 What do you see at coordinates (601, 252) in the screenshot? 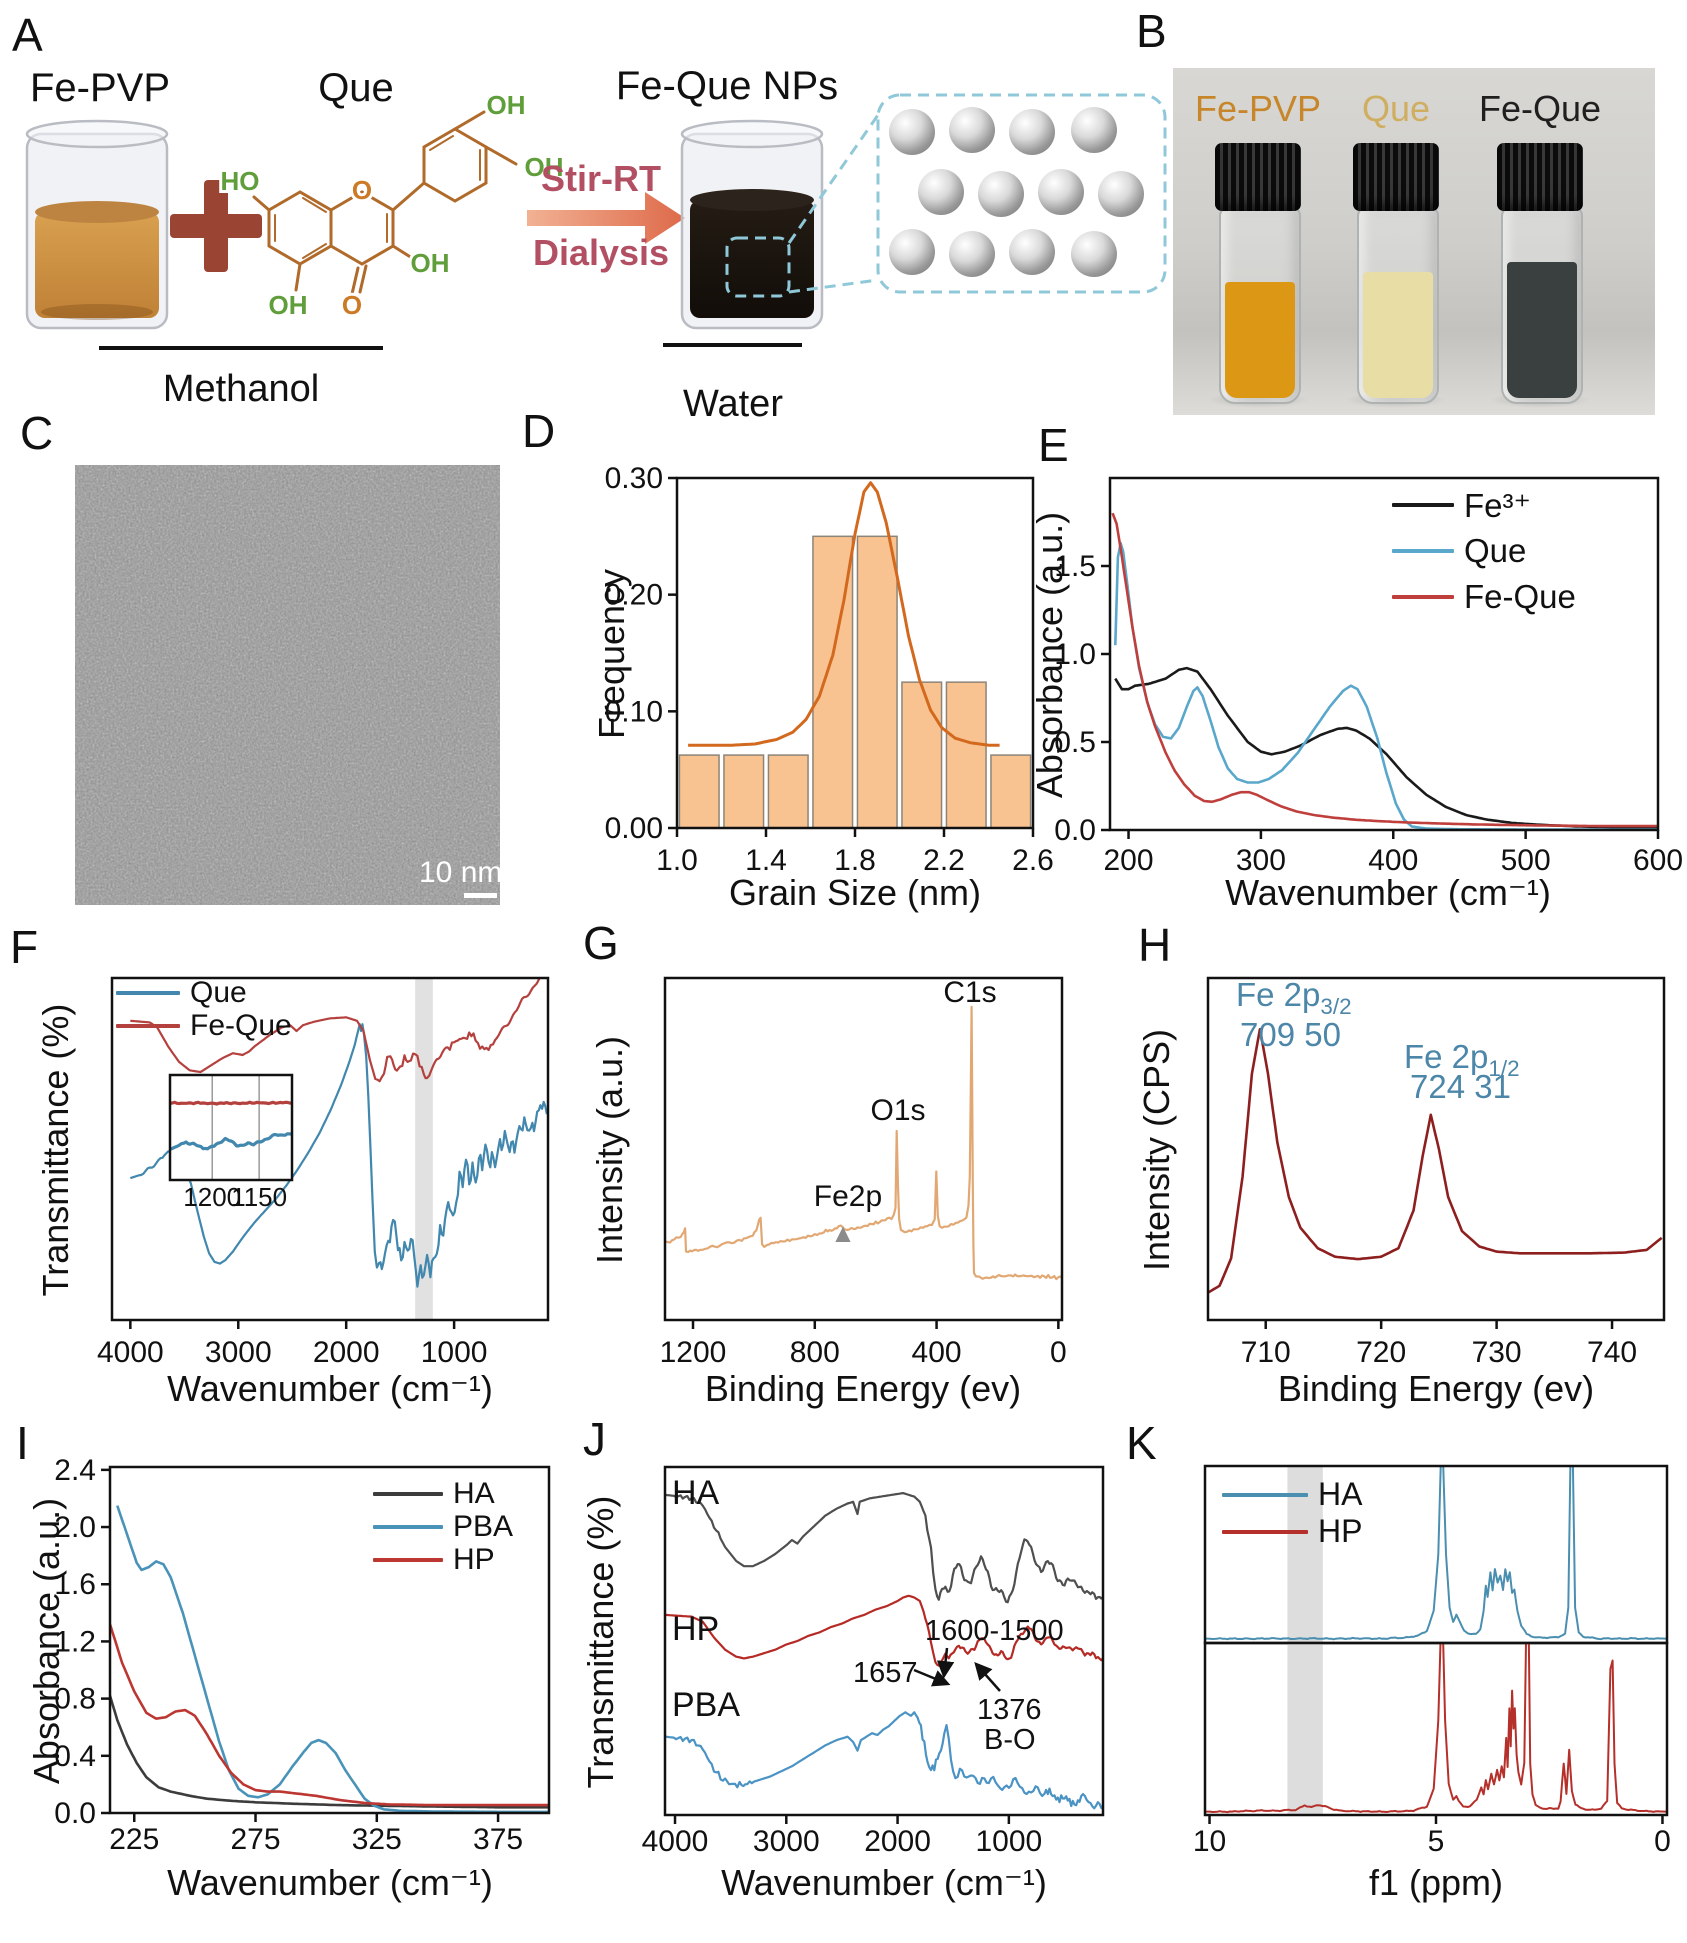
I see `step-dialysis: Dialysis` at bounding box center [601, 252].